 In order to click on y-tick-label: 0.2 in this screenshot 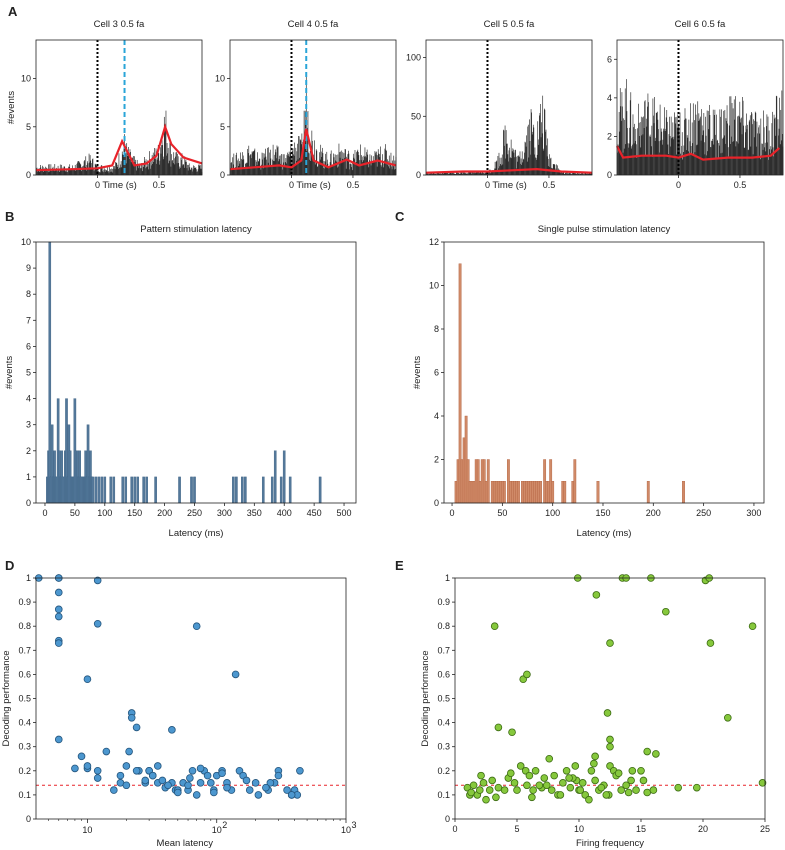, I will do `click(24, 771)`.